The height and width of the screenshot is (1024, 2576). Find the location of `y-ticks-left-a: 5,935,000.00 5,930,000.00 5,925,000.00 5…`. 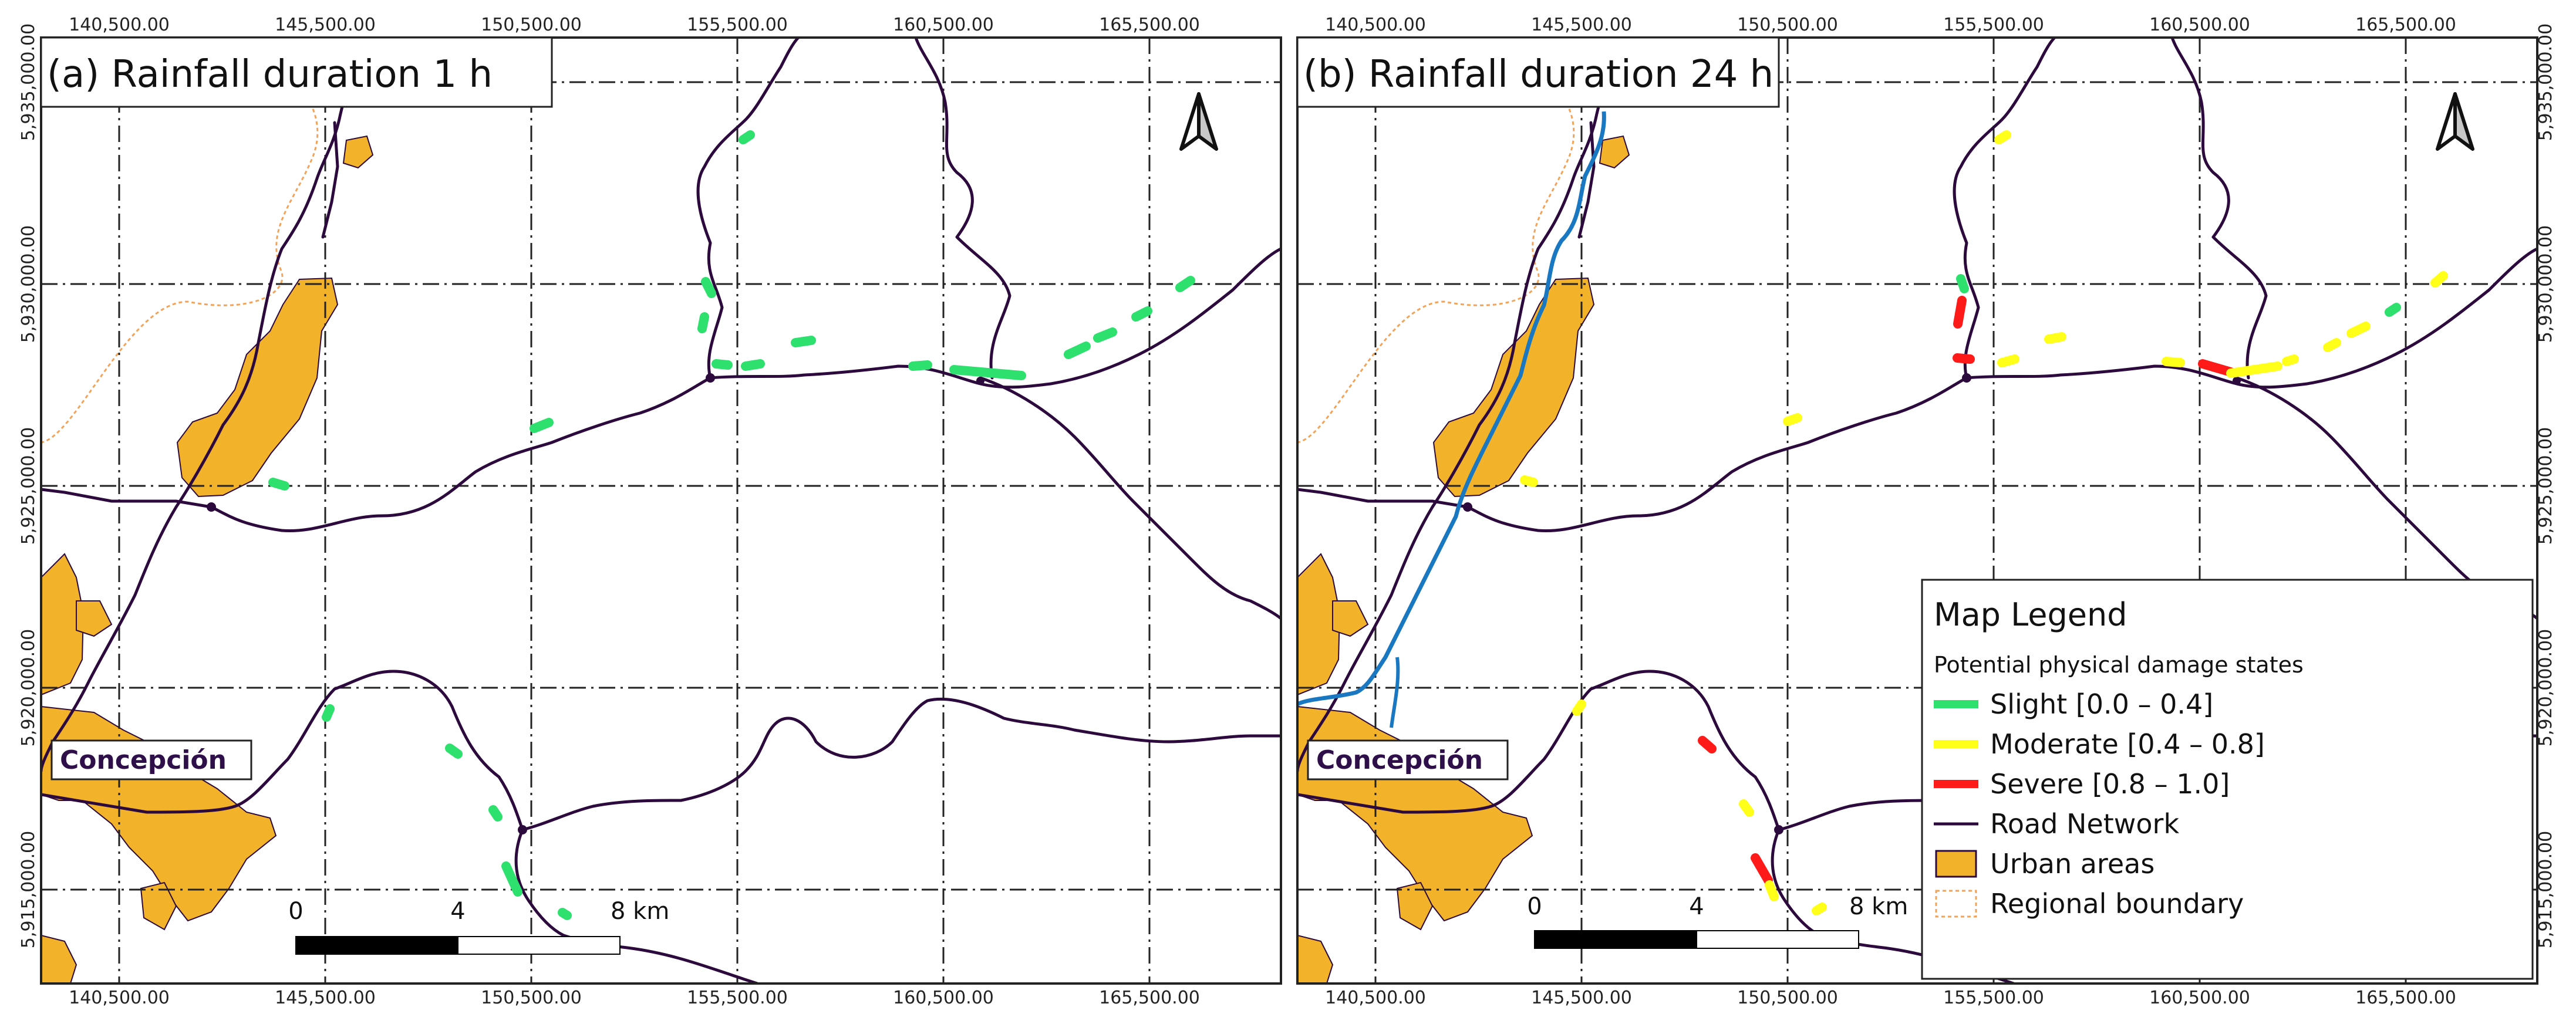

y-ticks-left-a: 5,935,000.00 5,930,000.00 5,925,000.00 5… is located at coordinates (28, 485).